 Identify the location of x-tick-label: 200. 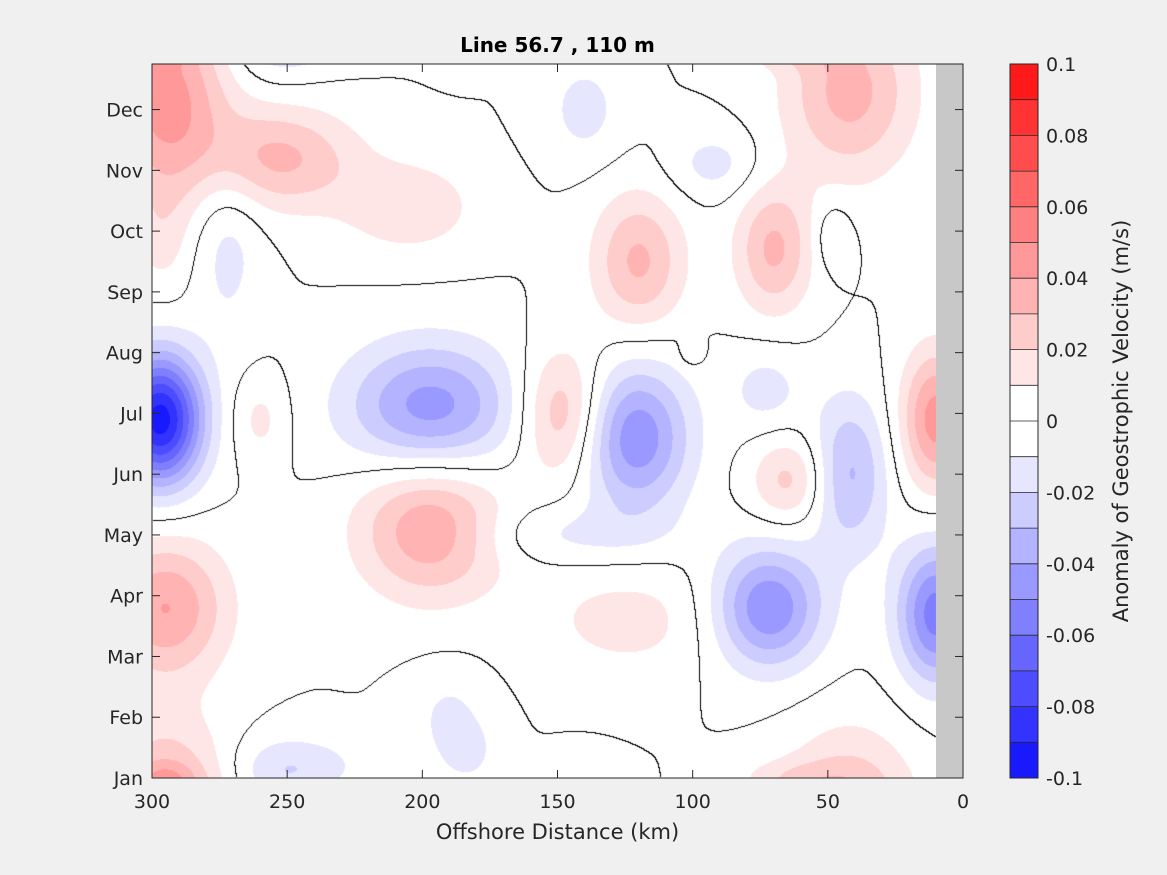
(422, 802).